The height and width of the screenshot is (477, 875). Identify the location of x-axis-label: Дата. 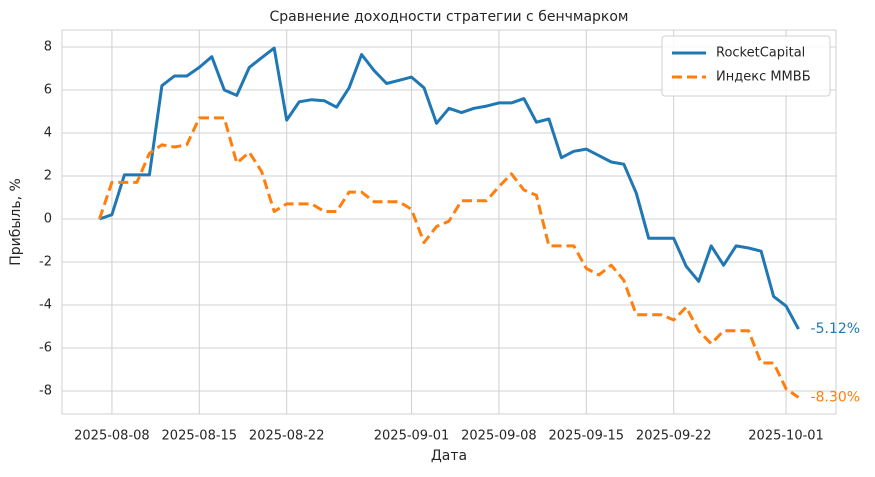
(449, 456).